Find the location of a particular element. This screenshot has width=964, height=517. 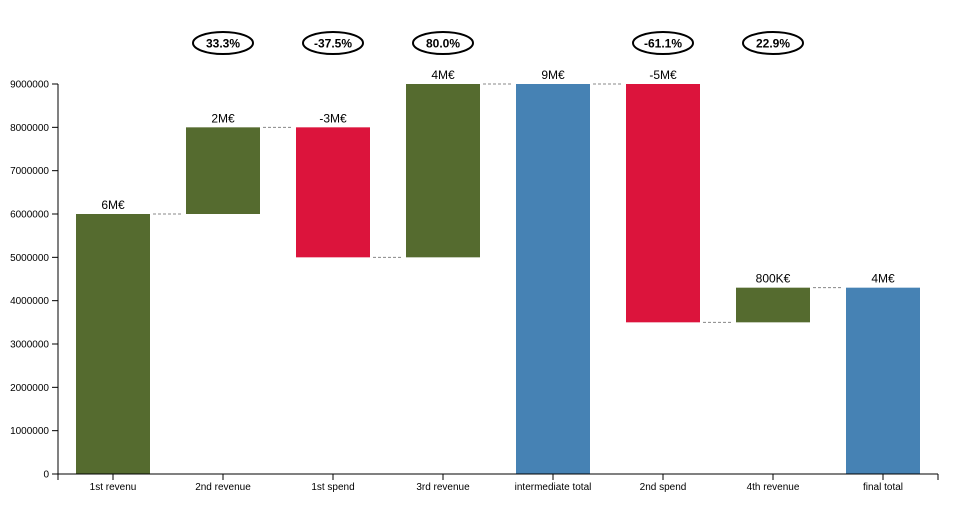

data-label-6: 800K€ is located at coordinates (773, 279).